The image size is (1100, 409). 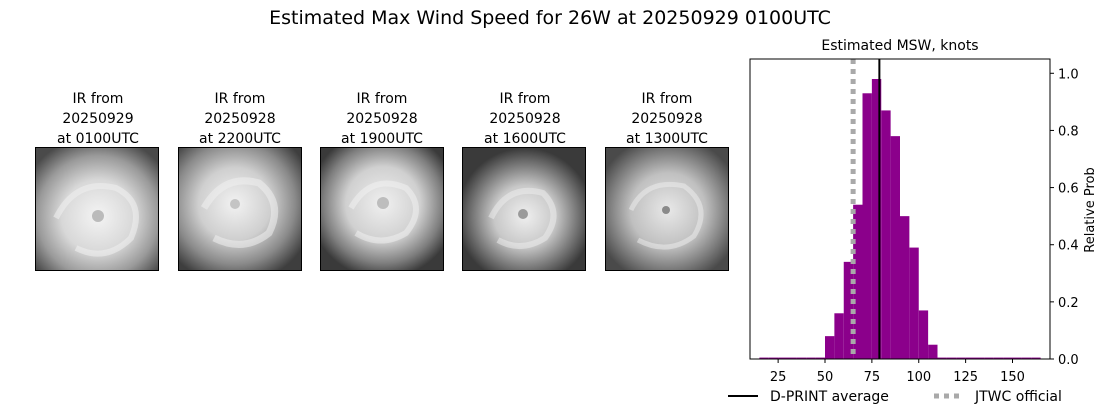 What do you see at coordinates (667, 119) in the screenshot?
I see `ir-panel-label-5: IR from 20250928 at 1300UTC` at bounding box center [667, 119].